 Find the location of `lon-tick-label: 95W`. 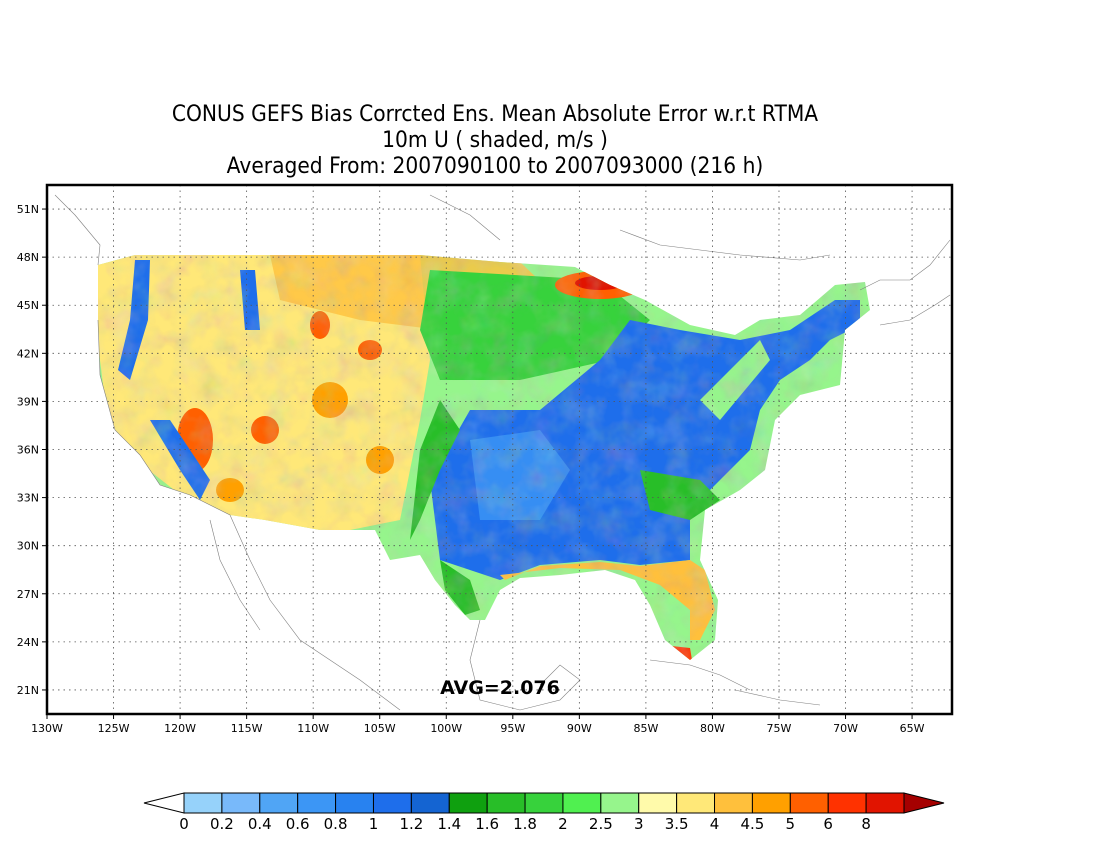

lon-tick-label: 95W is located at coordinates (512, 728).